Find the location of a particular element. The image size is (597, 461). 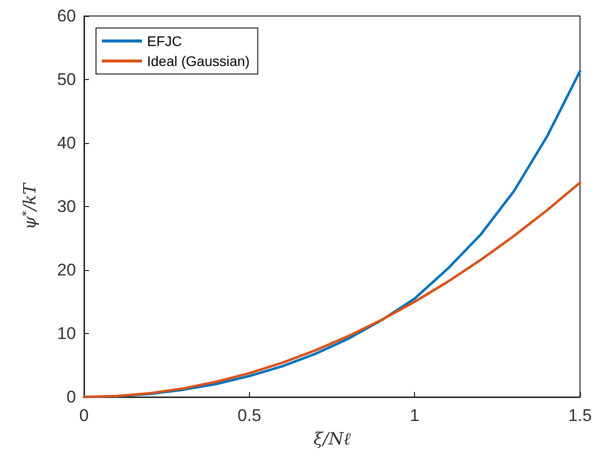

y-tick-label: 20 is located at coordinates (66, 270).